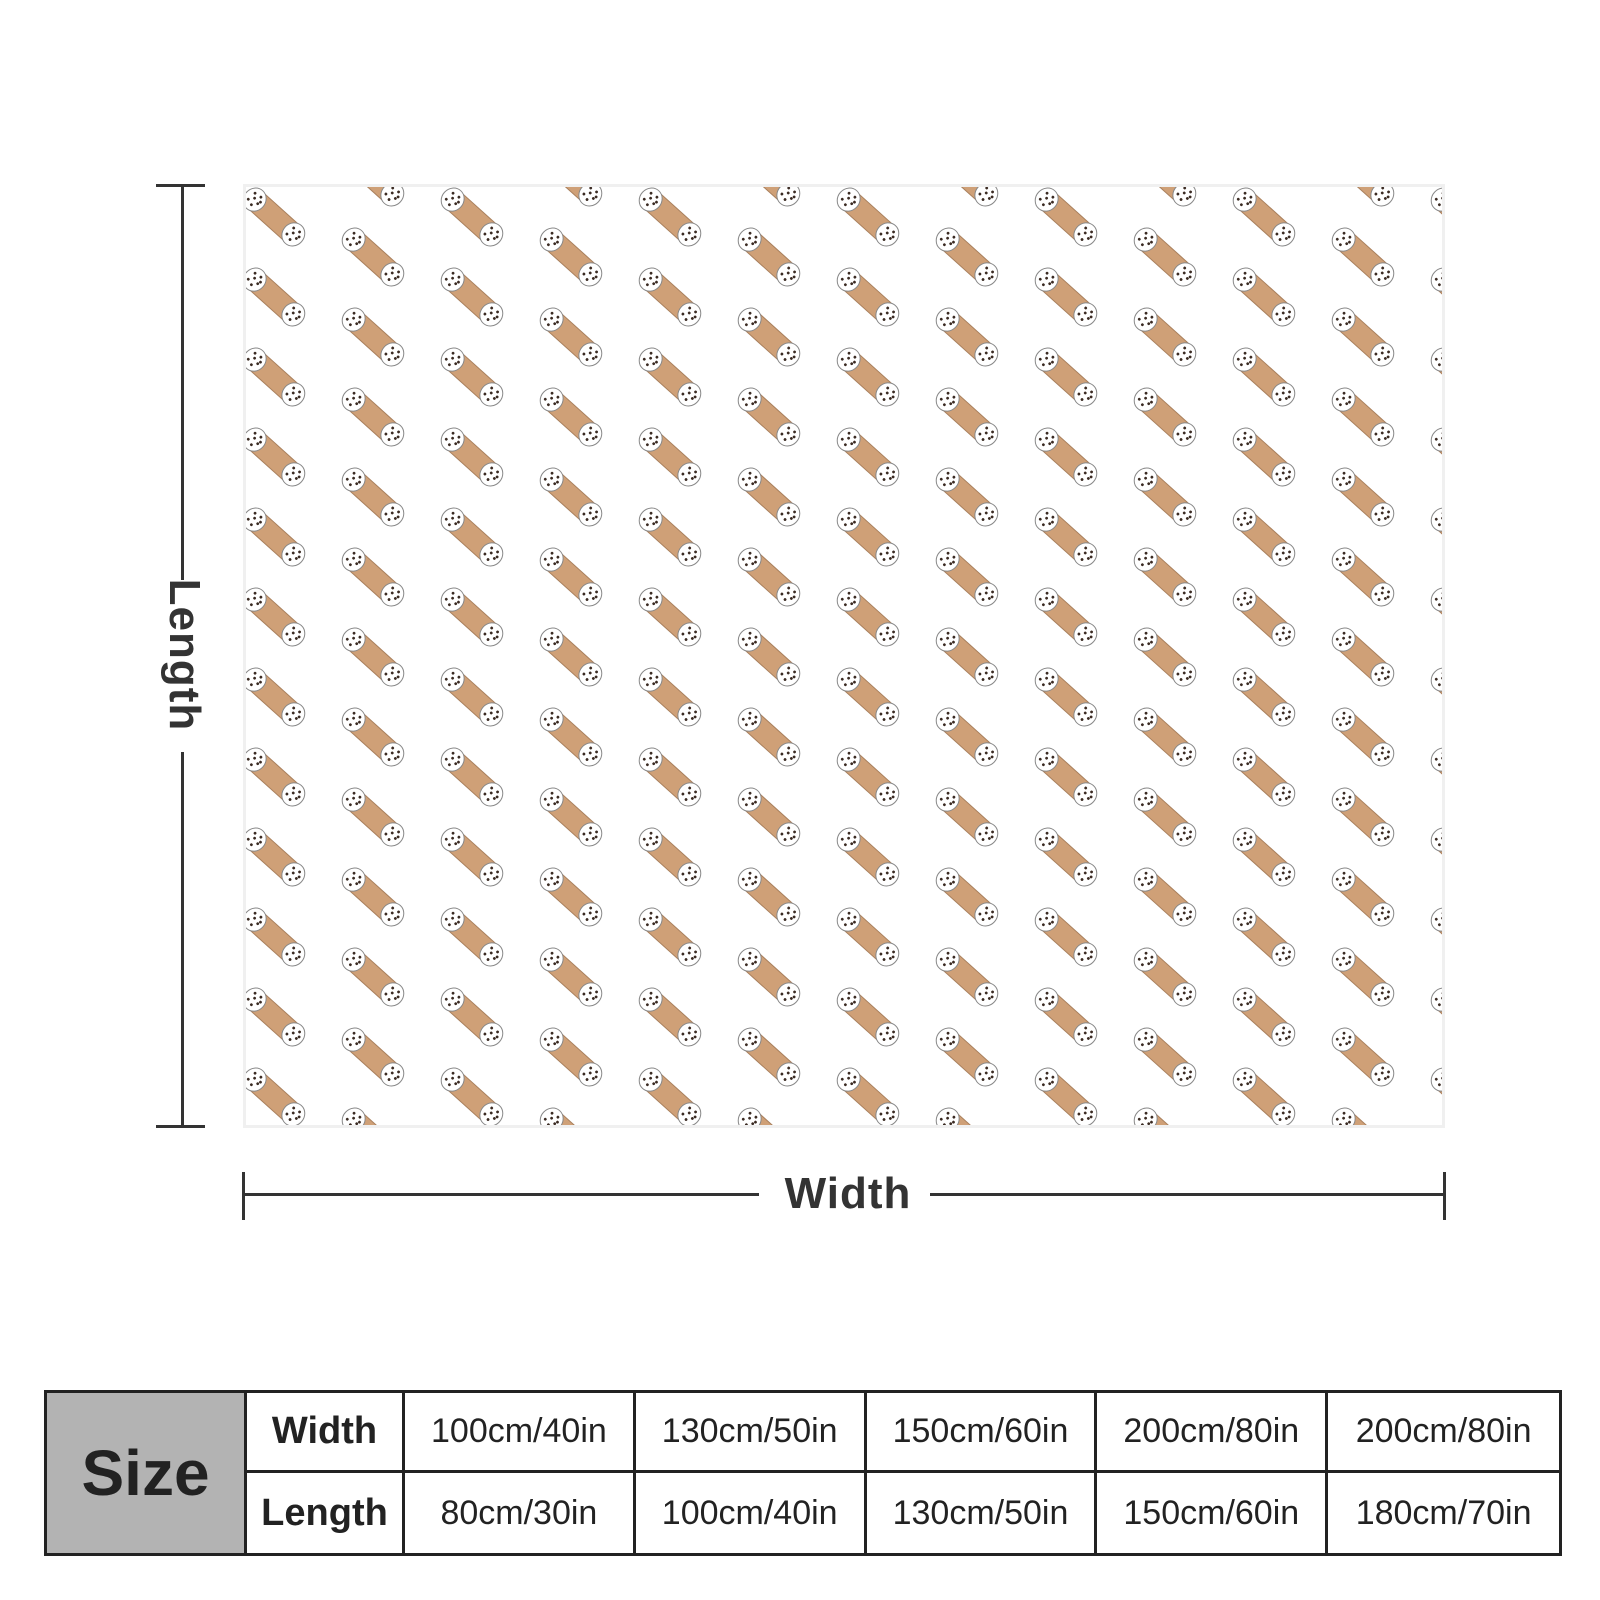 Image resolution: width=1600 pixels, height=1600 pixels. What do you see at coordinates (751, 1513) in the screenshot?
I see `length-value-2: 100cm/40in` at bounding box center [751, 1513].